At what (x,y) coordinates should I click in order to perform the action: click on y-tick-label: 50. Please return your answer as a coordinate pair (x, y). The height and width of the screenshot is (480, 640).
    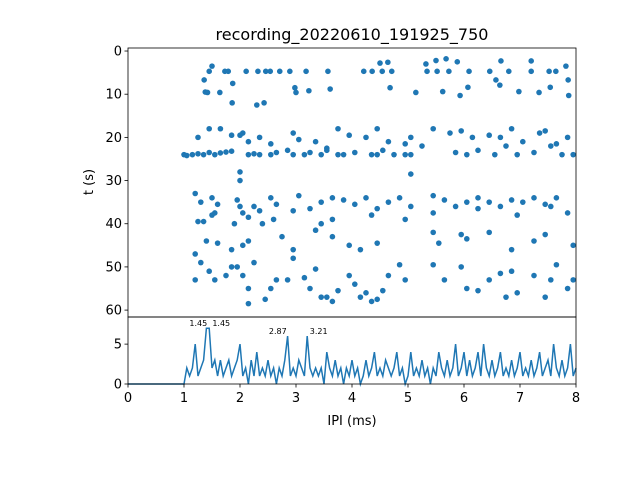
    Looking at the image, I should click on (113, 267).